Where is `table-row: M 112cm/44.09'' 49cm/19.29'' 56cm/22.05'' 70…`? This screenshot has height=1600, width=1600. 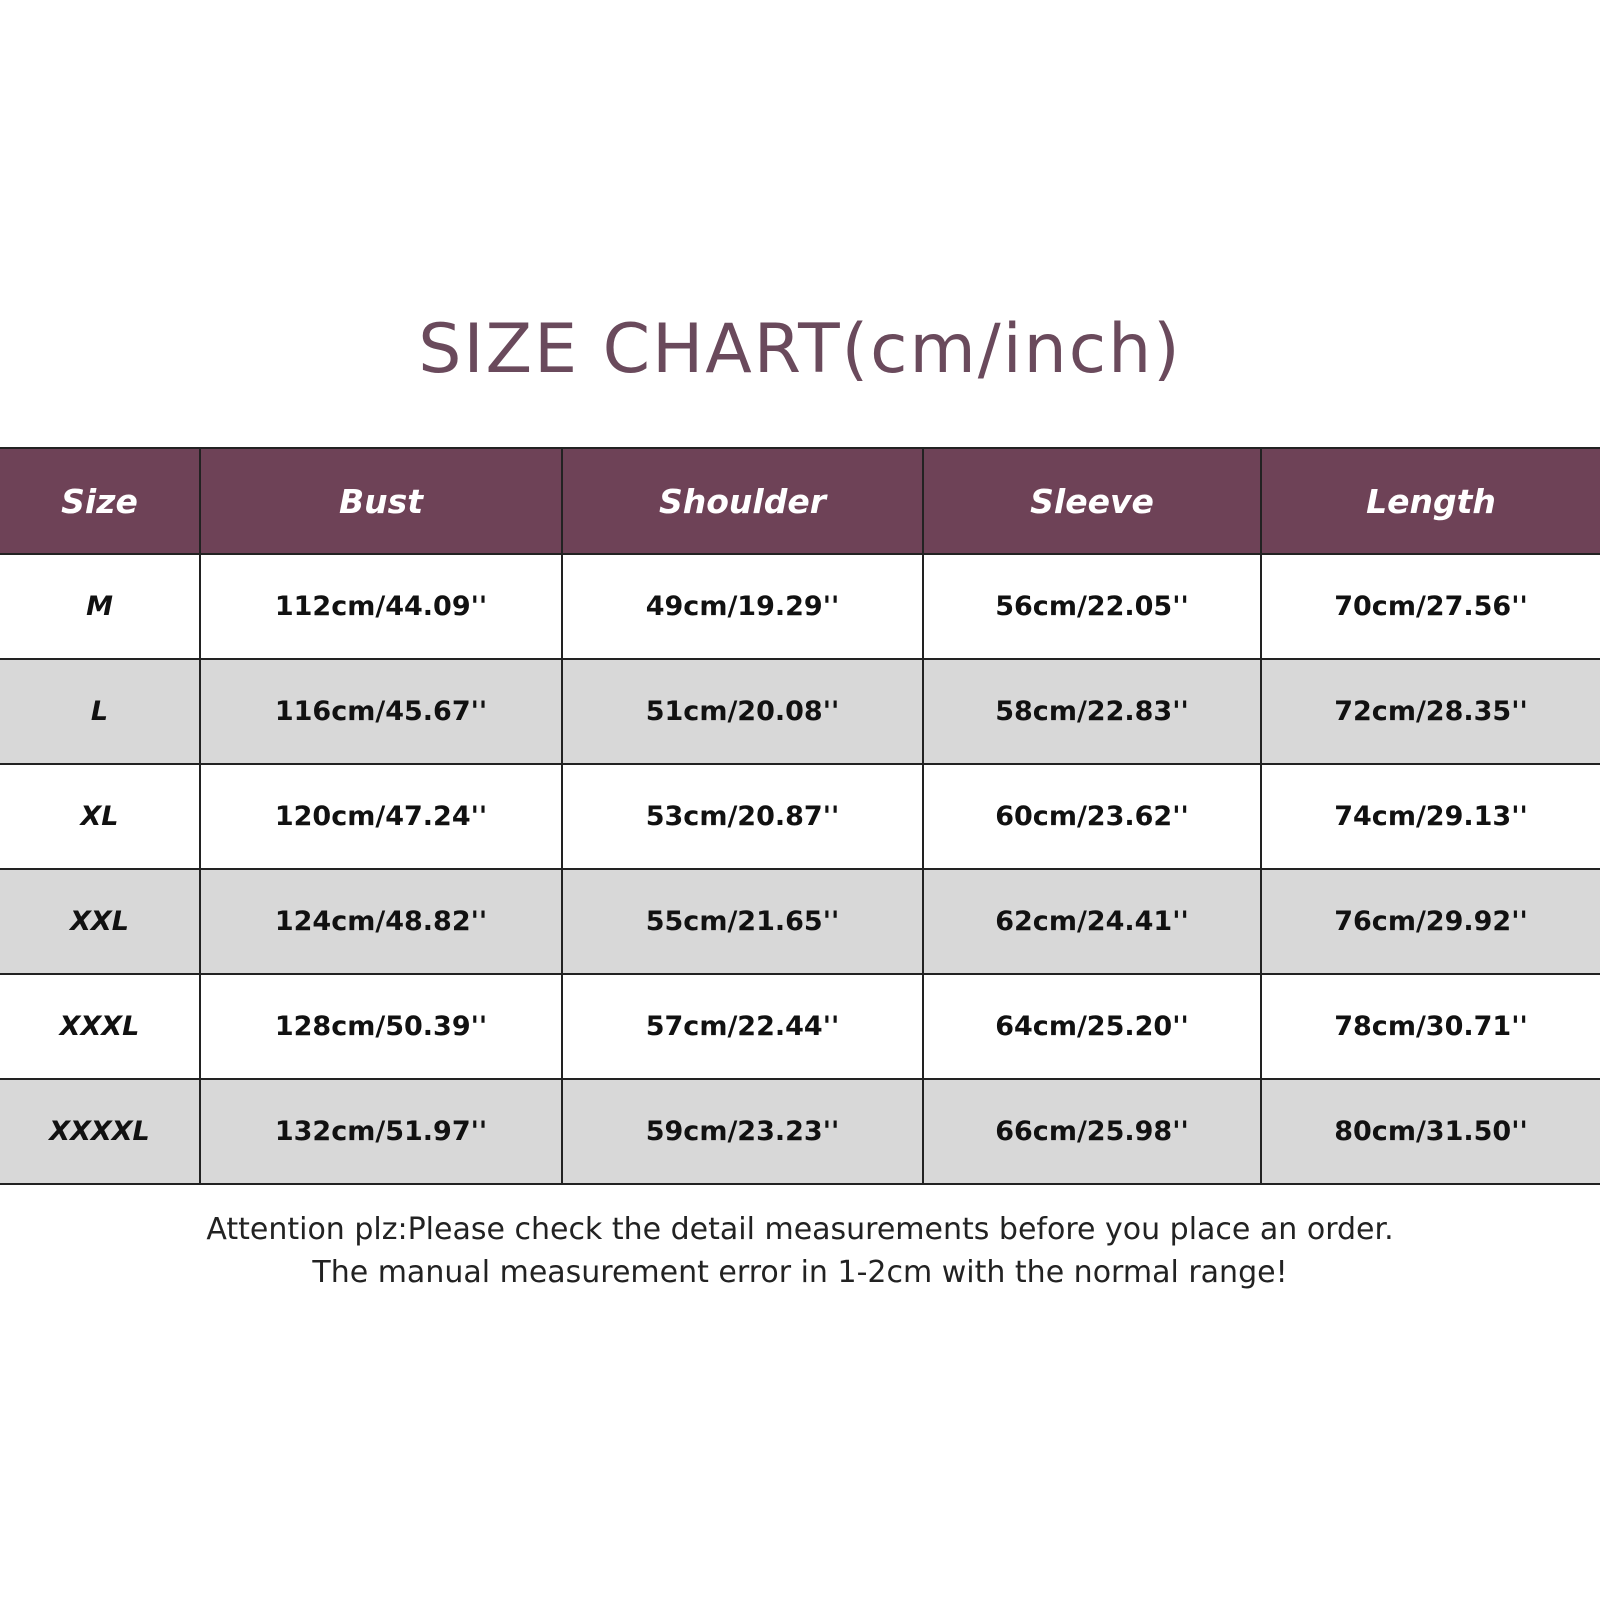 table-row: M 112cm/44.09'' 49cm/19.29'' 56cm/22.05'' 70… is located at coordinates (800, 606).